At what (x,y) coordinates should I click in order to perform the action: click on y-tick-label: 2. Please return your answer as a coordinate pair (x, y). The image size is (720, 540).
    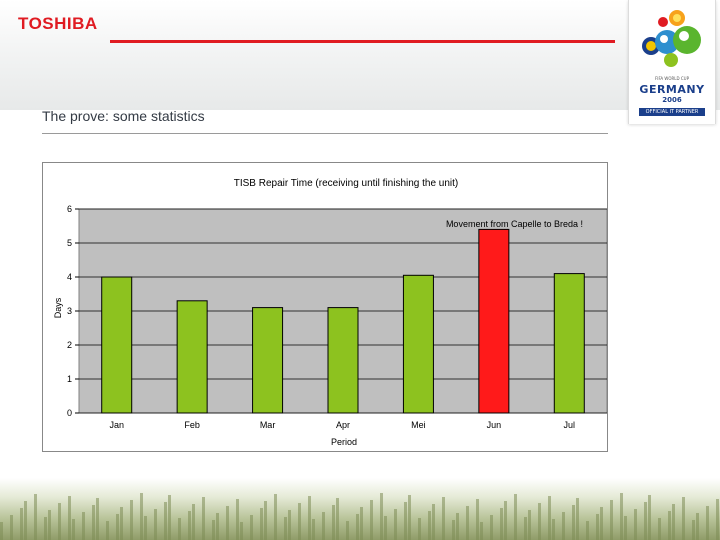
    Looking at the image, I should click on (69, 345).